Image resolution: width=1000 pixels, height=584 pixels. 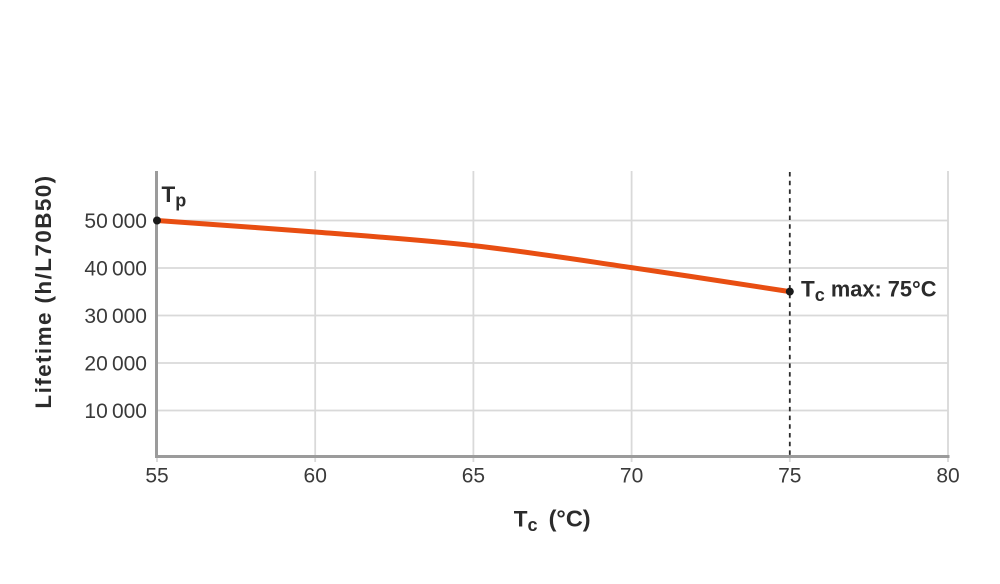 I want to click on svg-text: Tp, so click(x=174, y=196).